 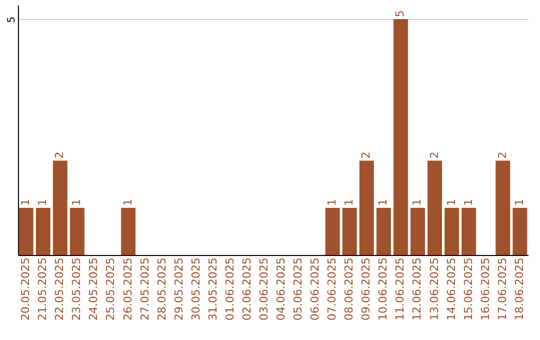 I want to click on x-tick-label: 26.05.2025, so click(x=127, y=289).